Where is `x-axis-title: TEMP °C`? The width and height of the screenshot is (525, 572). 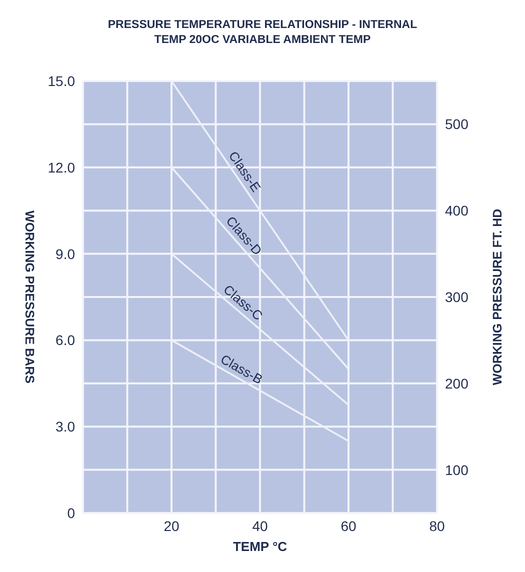
x-axis-title: TEMP °C is located at coordinates (260, 546).